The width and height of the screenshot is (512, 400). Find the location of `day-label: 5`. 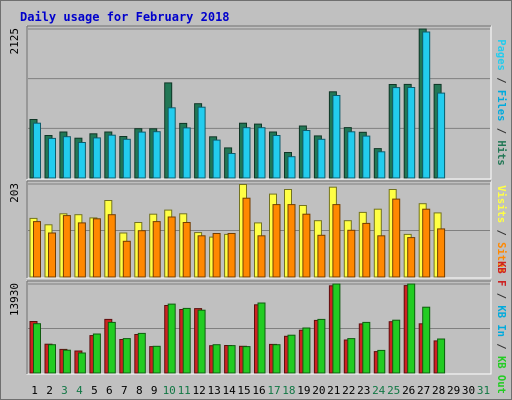

day-label: 5 is located at coordinates (94, 390).